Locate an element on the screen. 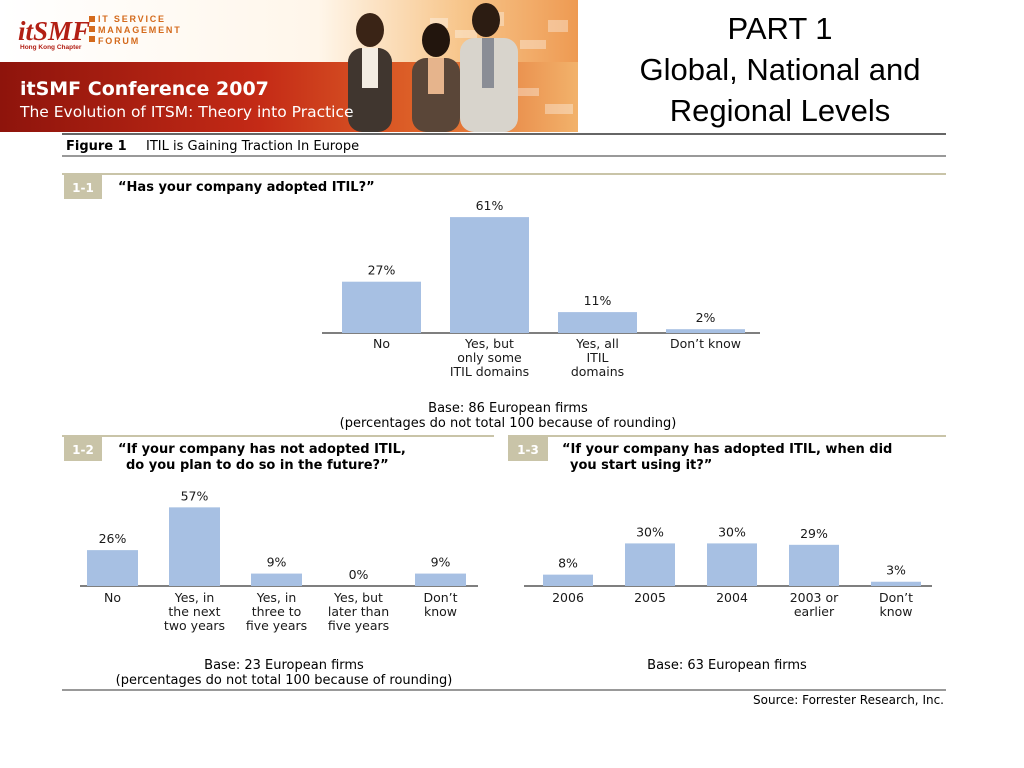 Image resolution: width=1024 pixels, height=768 pixels. panel-1-2-tag-label: 1-2 is located at coordinates (83, 450).